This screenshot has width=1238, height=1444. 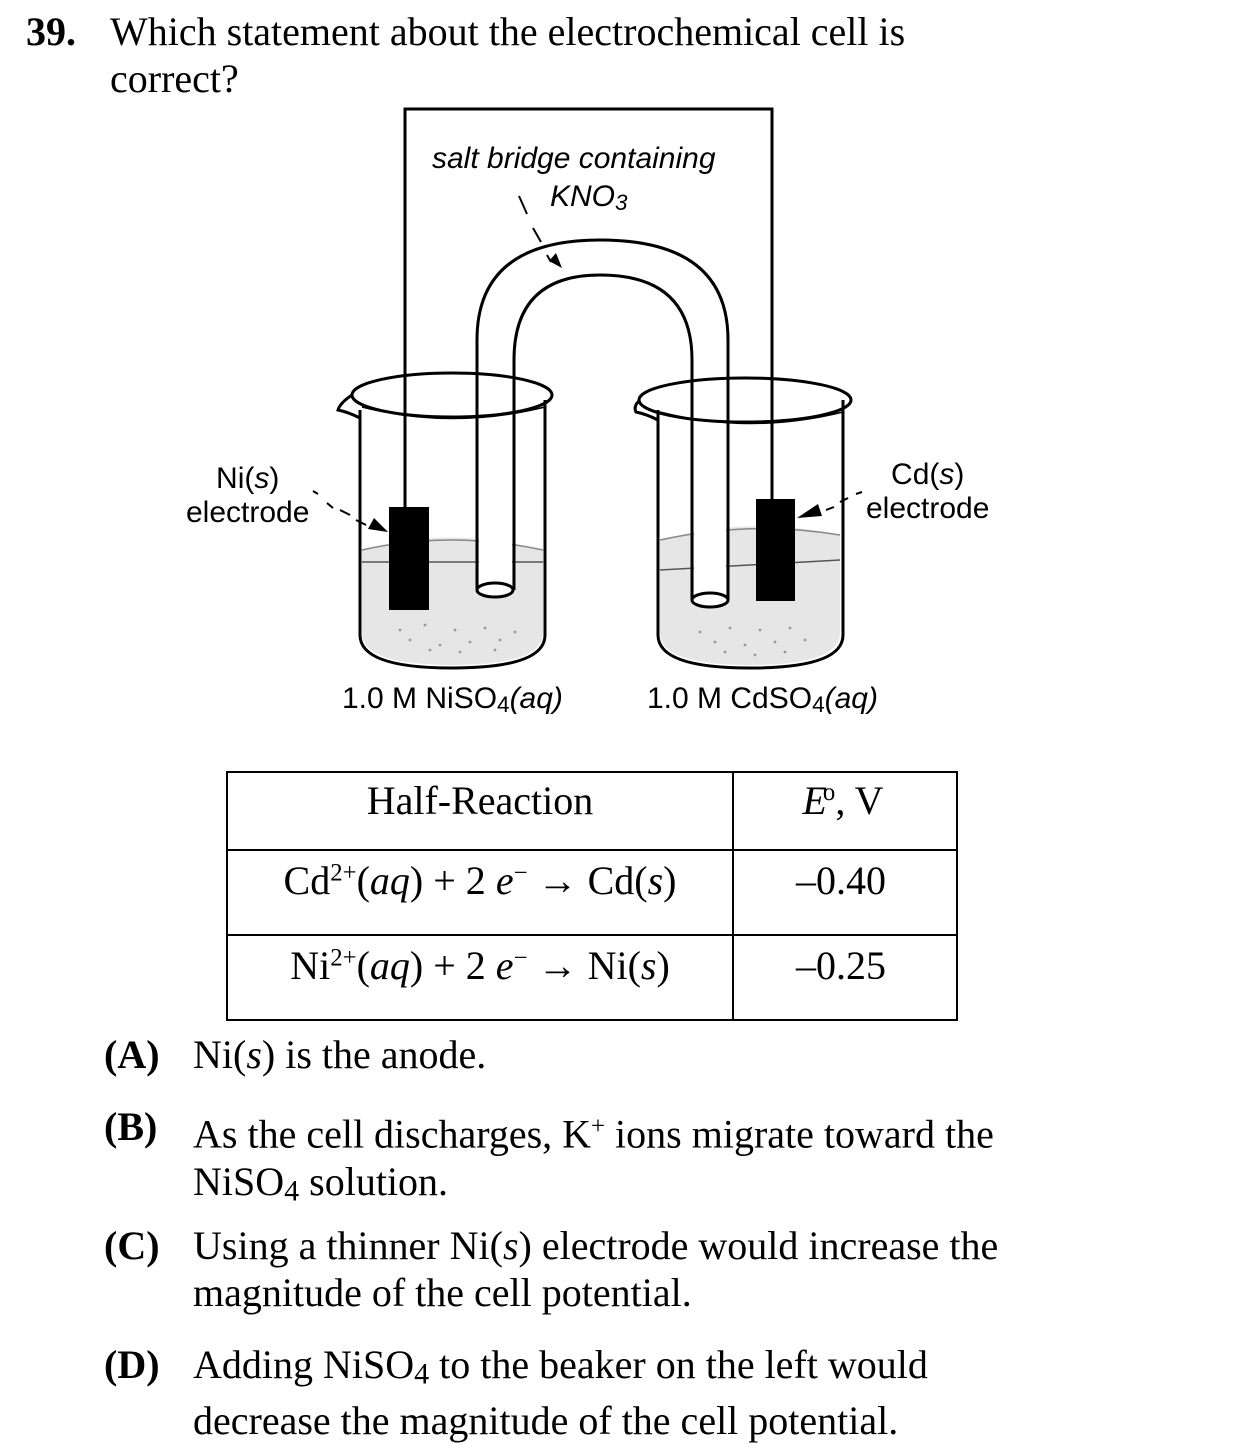 I want to click on header-potential: Eo, V, so click(x=845, y=811).